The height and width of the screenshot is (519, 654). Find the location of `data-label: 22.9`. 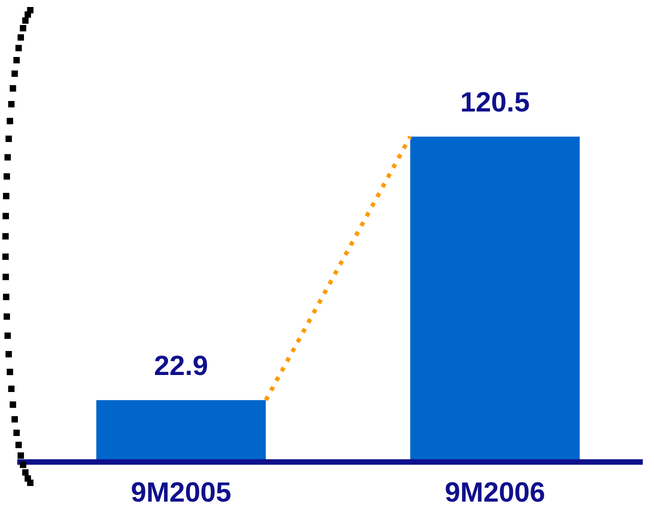

data-label: 22.9 is located at coordinates (181, 366).